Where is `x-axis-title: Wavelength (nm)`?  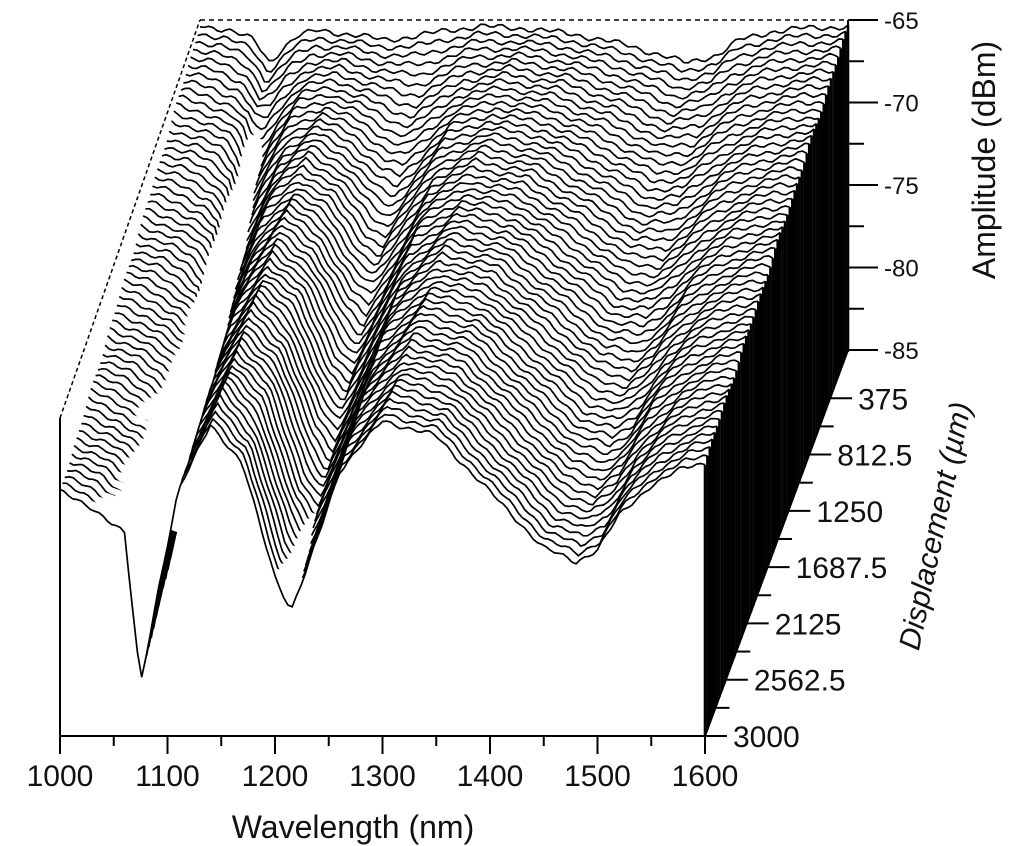
x-axis-title: Wavelength (nm) is located at coordinates (353, 827).